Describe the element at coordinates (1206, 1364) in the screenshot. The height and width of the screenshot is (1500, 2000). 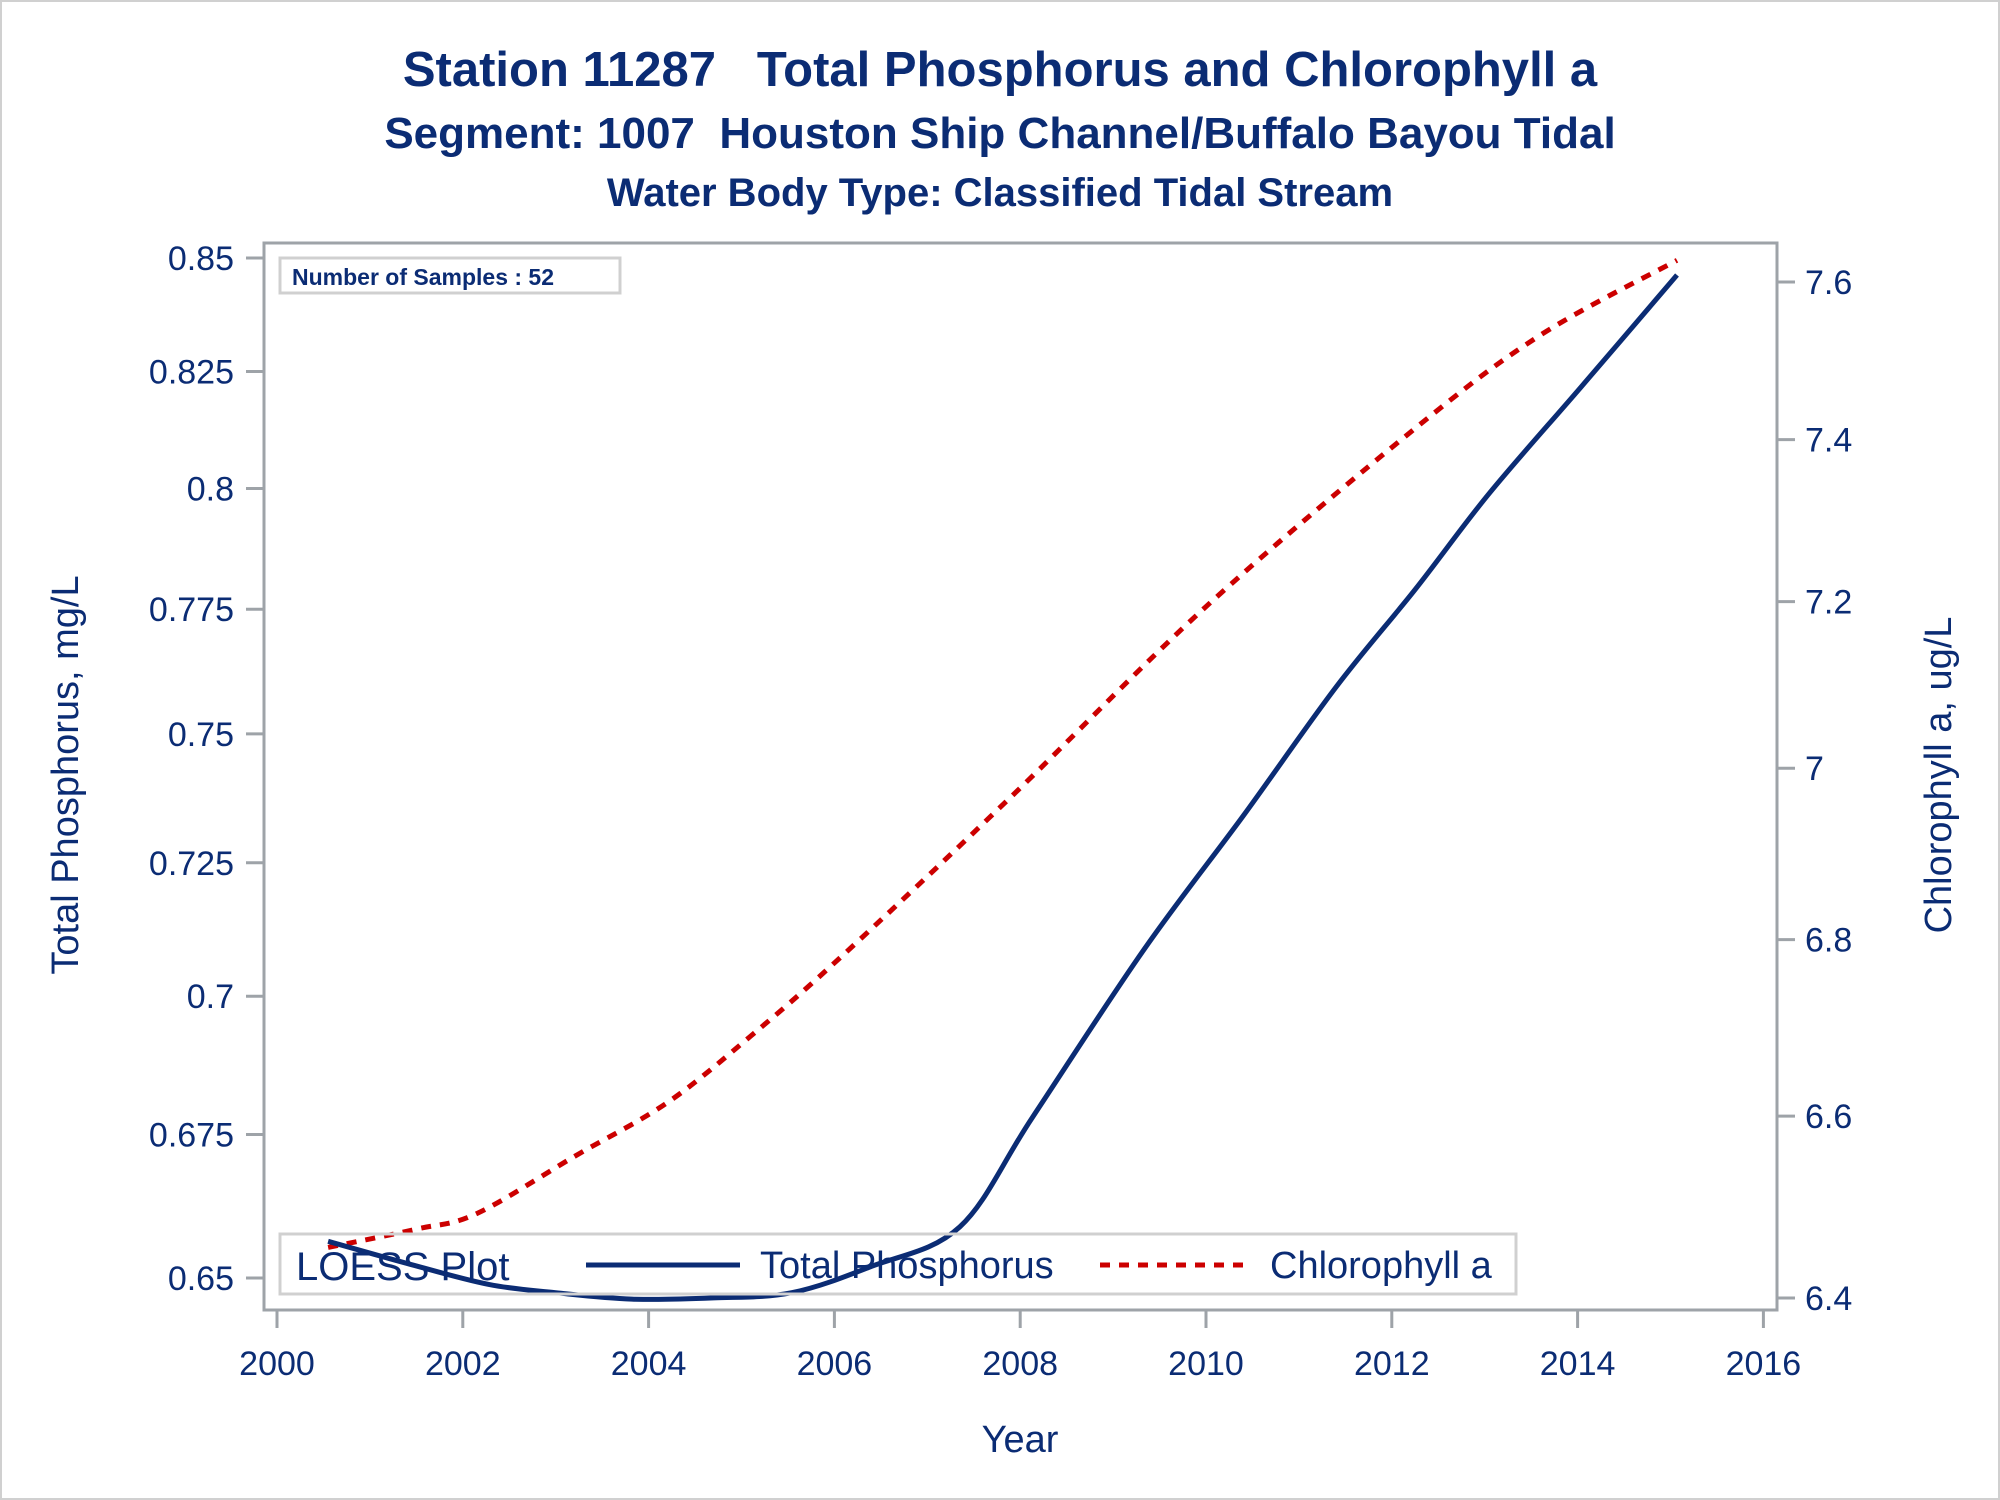
I see `x-tick-label: 2010` at that location.